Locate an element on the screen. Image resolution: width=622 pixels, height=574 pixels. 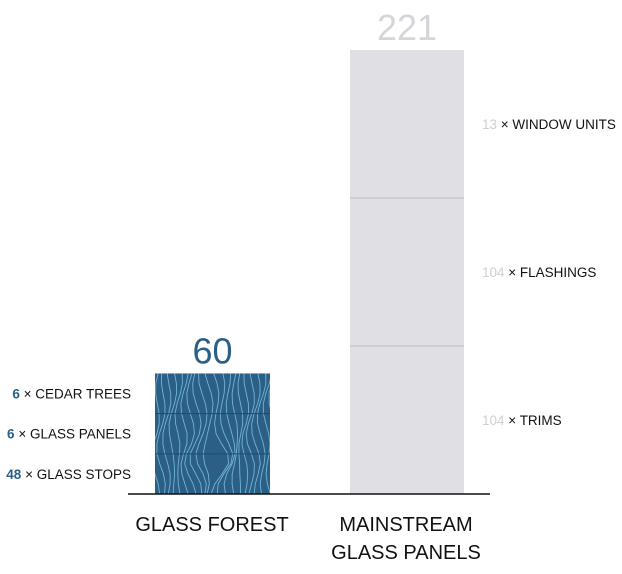
segment-name: FLASHINGS is located at coordinates (558, 272).